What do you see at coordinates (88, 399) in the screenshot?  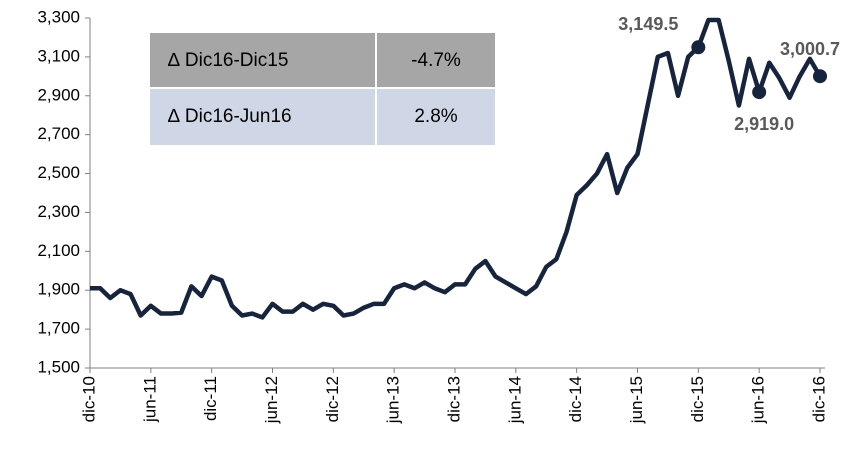 I see `x-tick-label: dic-10` at bounding box center [88, 399].